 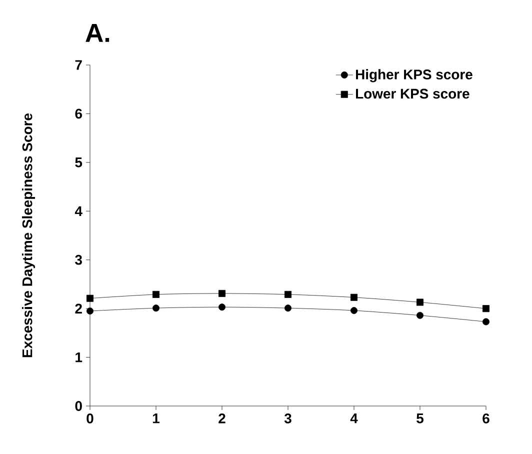 What do you see at coordinates (288, 419) in the screenshot?
I see `x-tick-label: 3` at bounding box center [288, 419].